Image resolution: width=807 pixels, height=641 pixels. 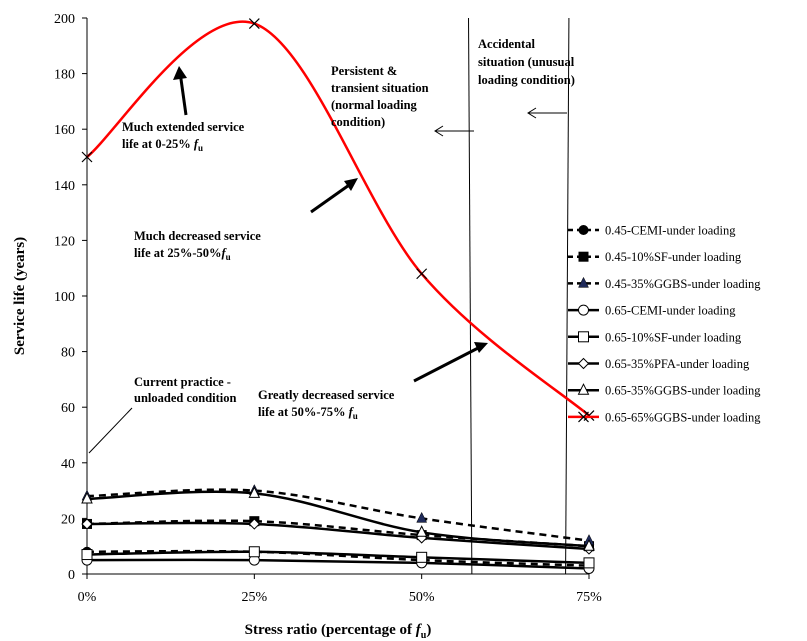 What do you see at coordinates (670, 311) in the screenshot?
I see `legend-label: 0.65-CEMI-under loading` at bounding box center [670, 311].